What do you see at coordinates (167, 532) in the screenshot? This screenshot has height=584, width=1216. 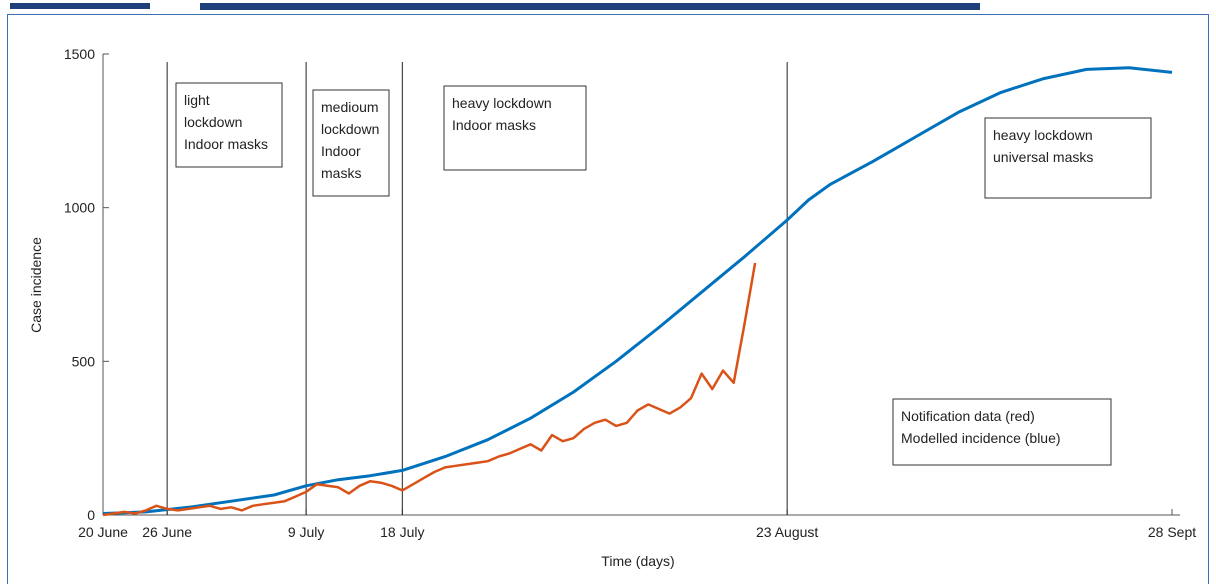 I see `x-tick-label: 26 June` at bounding box center [167, 532].